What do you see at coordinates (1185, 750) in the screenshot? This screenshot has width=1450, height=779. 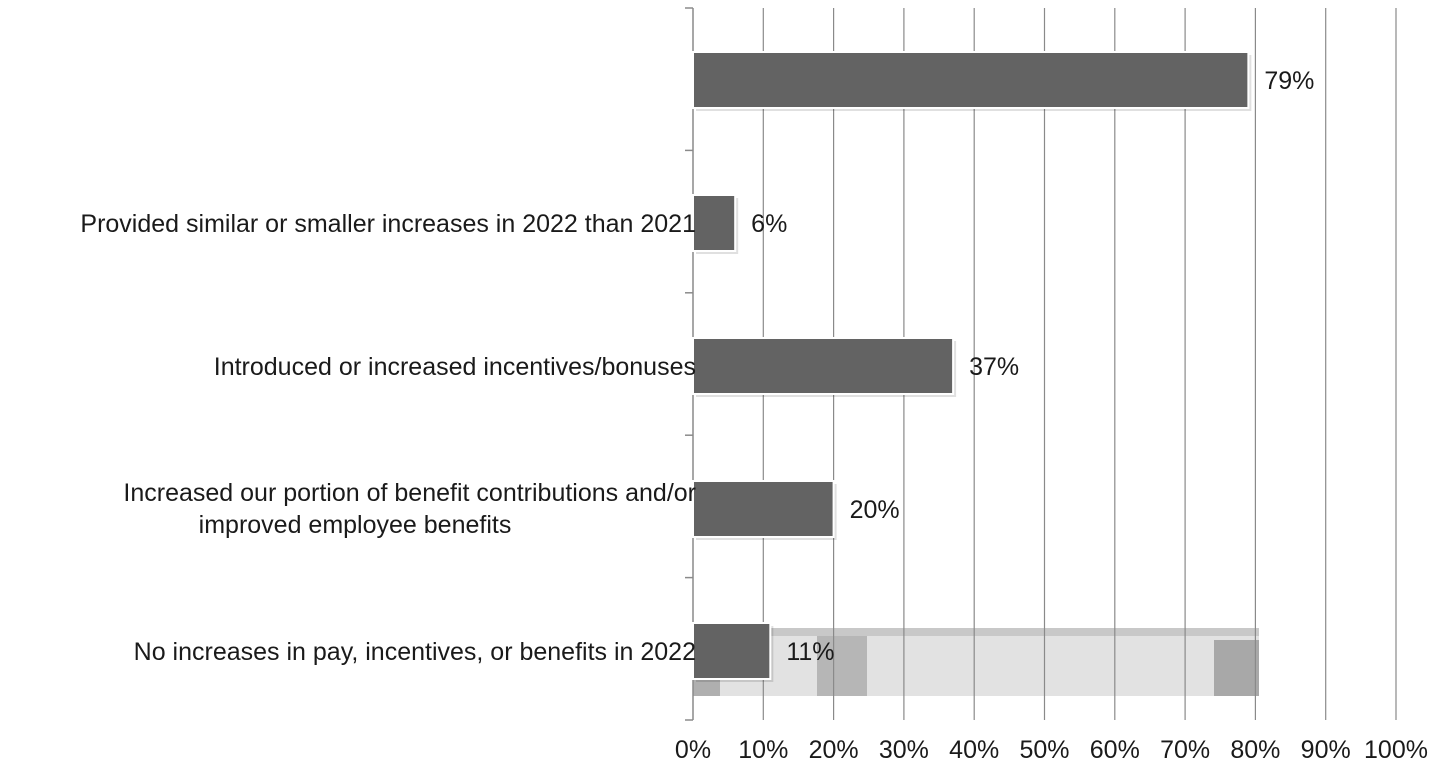 I see `x-tick-label: 70%` at bounding box center [1185, 750].